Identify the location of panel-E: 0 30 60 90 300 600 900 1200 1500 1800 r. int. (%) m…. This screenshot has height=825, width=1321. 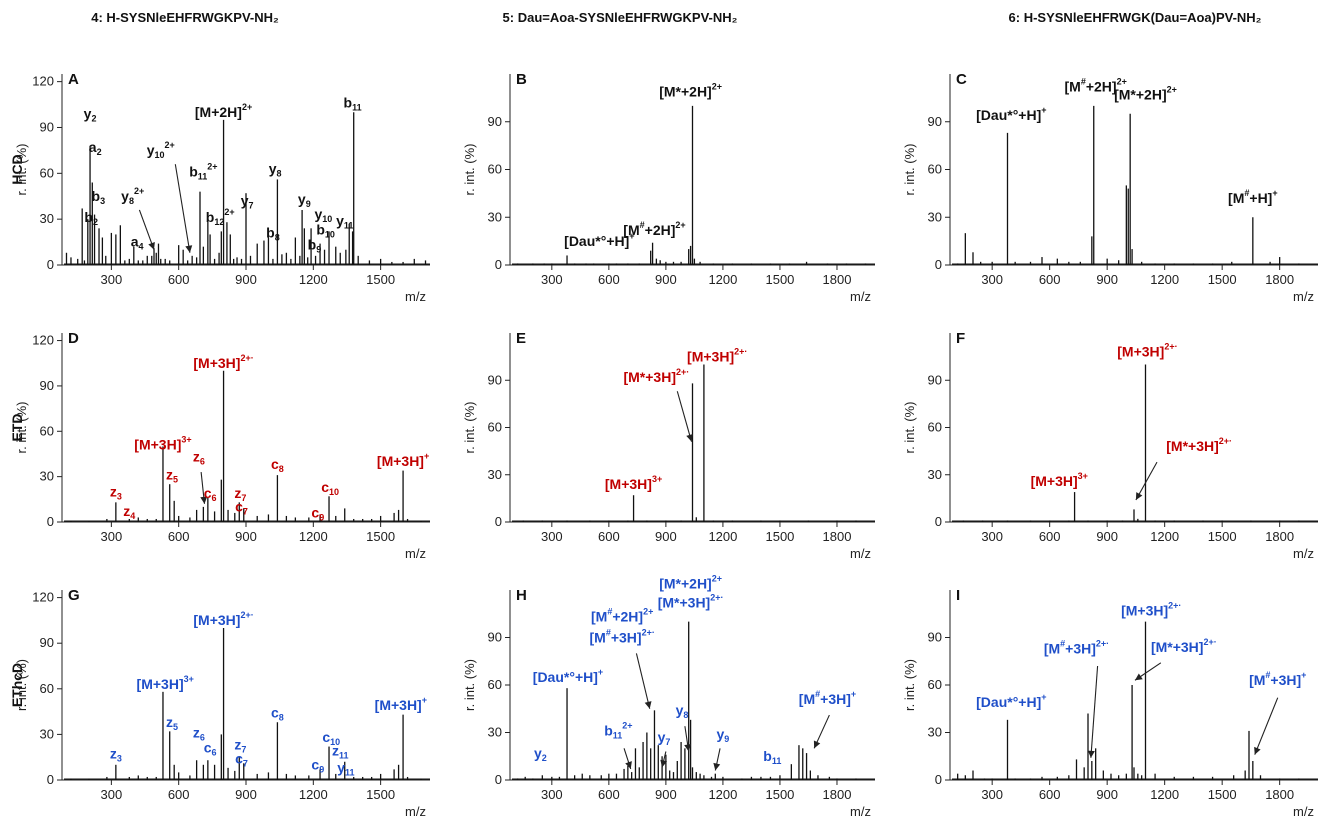
(668, 445).